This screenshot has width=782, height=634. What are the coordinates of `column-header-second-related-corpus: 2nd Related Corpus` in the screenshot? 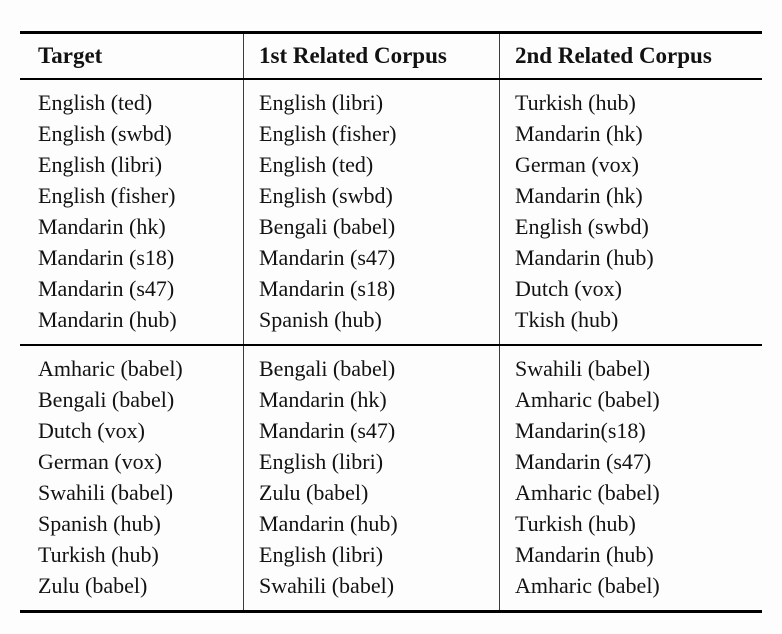 It's located at (630, 56).